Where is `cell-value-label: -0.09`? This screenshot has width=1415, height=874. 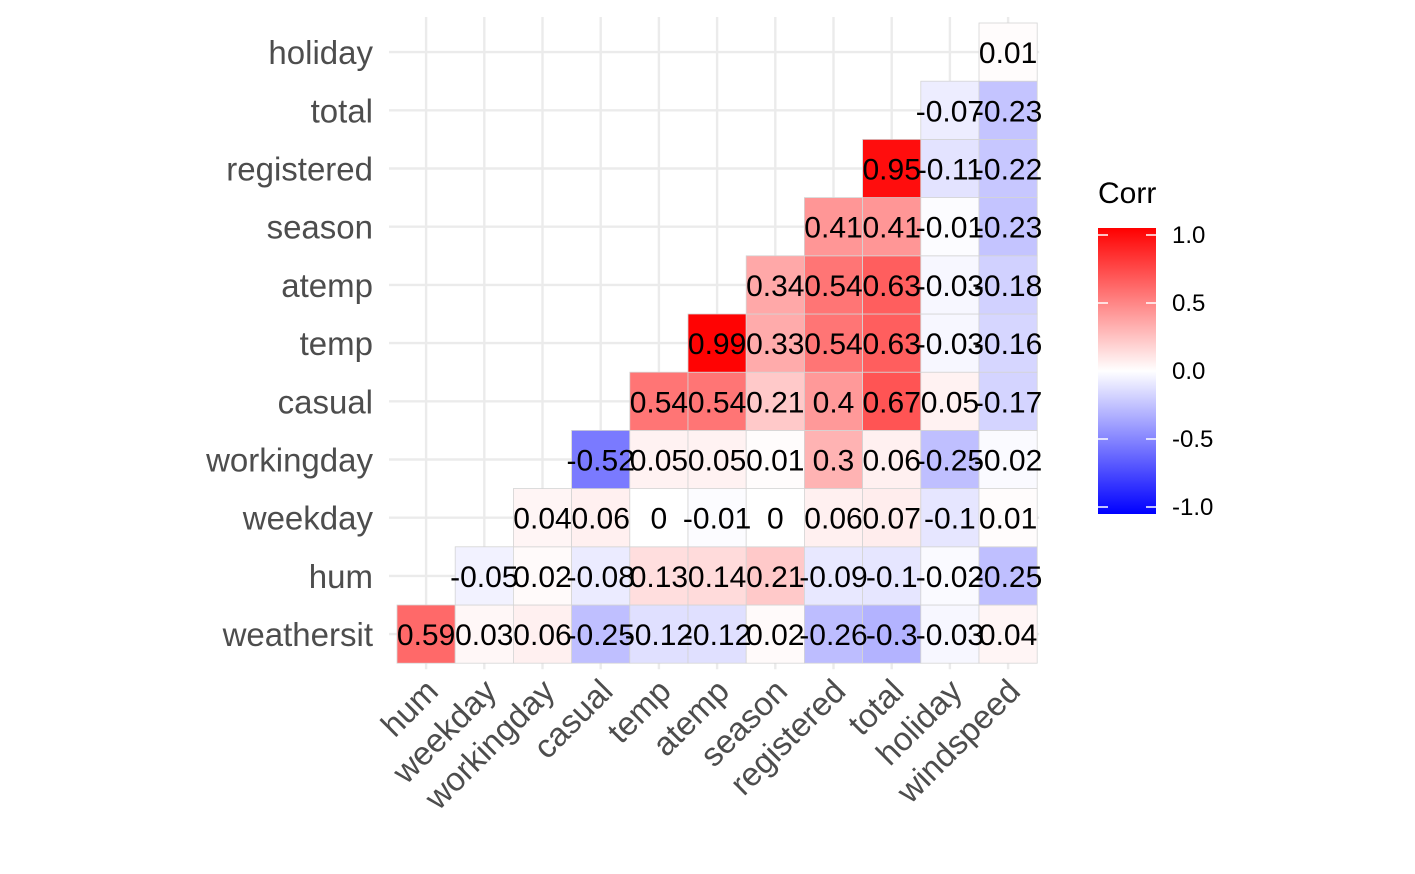 cell-value-label: -0.09 is located at coordinates (833, 577).